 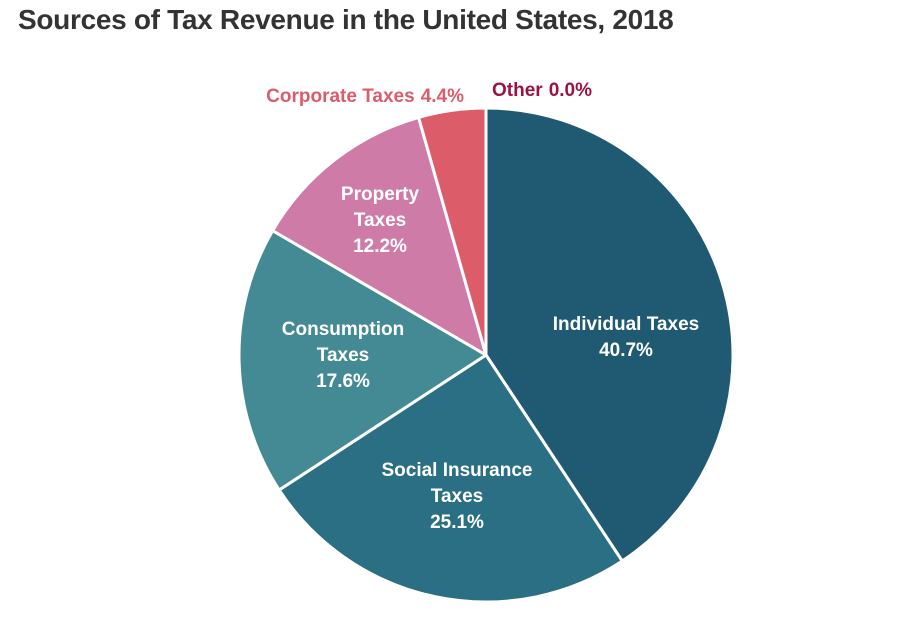 I want to click on slice-label-name: Social Insurance, so click(x=456, y=470).